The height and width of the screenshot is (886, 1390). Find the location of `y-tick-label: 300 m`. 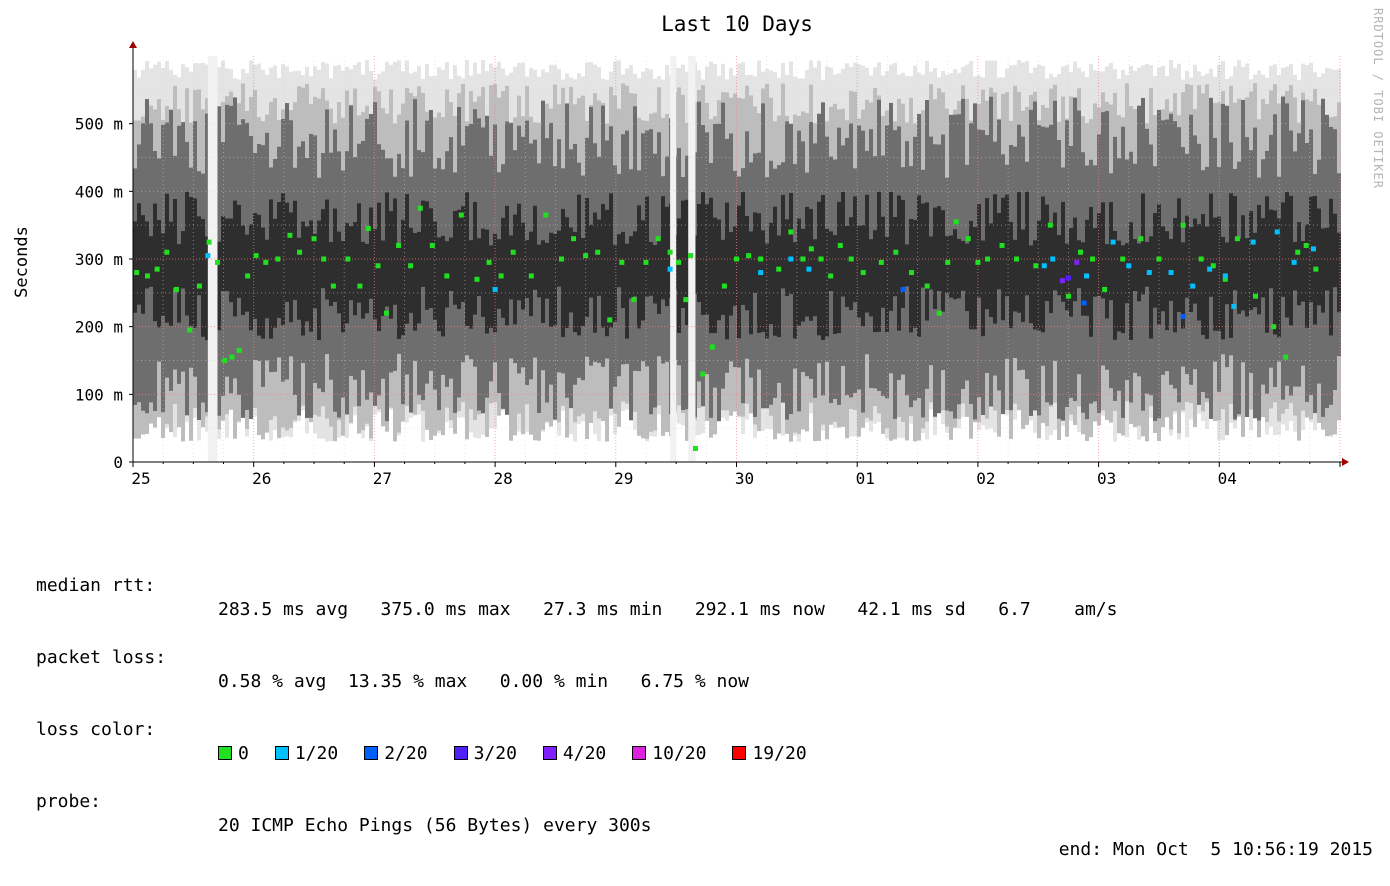

y-tick-label: 300 m is located at coordinates (99, 259).